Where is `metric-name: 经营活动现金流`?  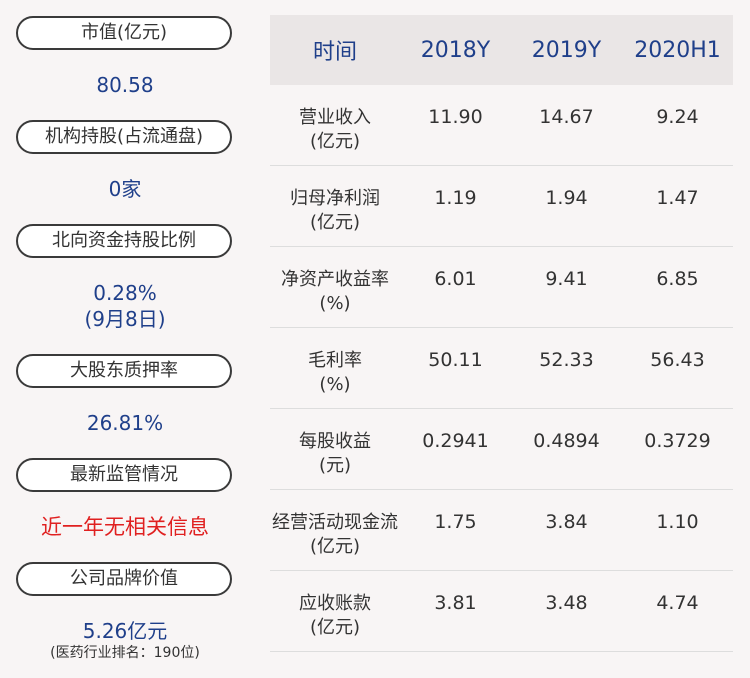 metric-name: 经营活动现金流 is located at coordinates (335, 522).